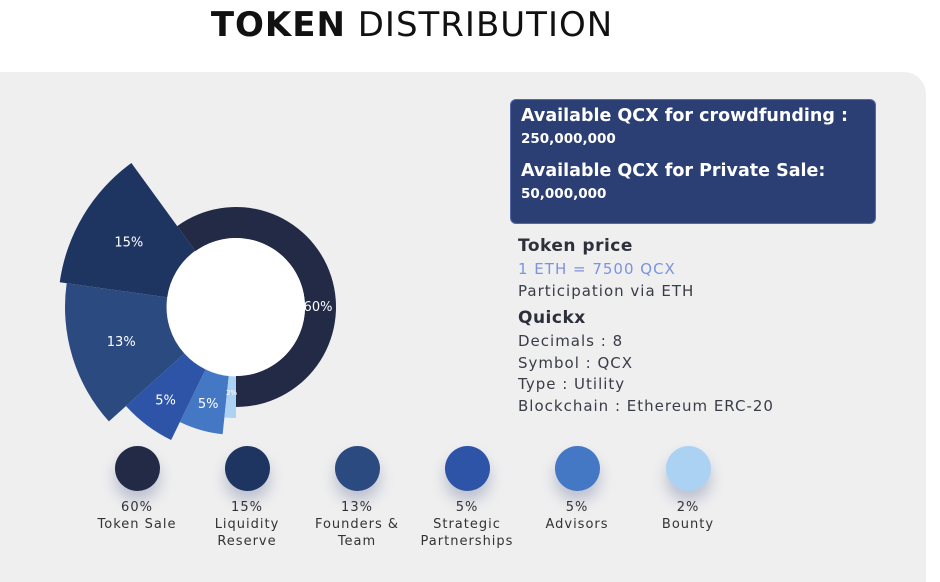 The image size is (940, 582). I want to click on slice-label: 13%, so click(121, 342).